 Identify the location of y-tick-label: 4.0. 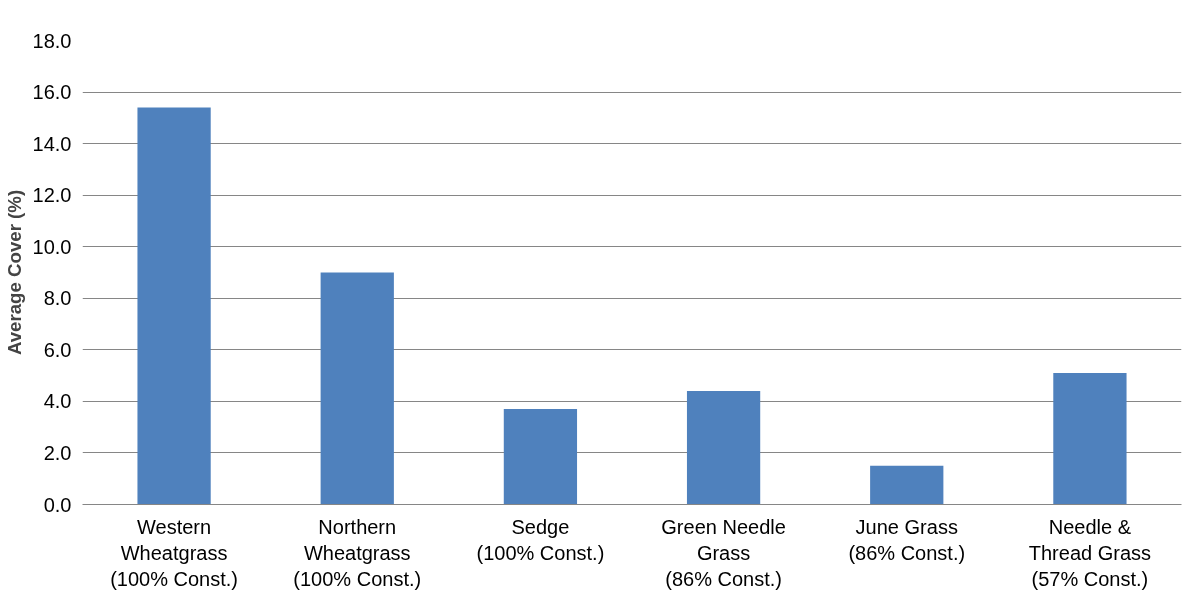
(57, 401).